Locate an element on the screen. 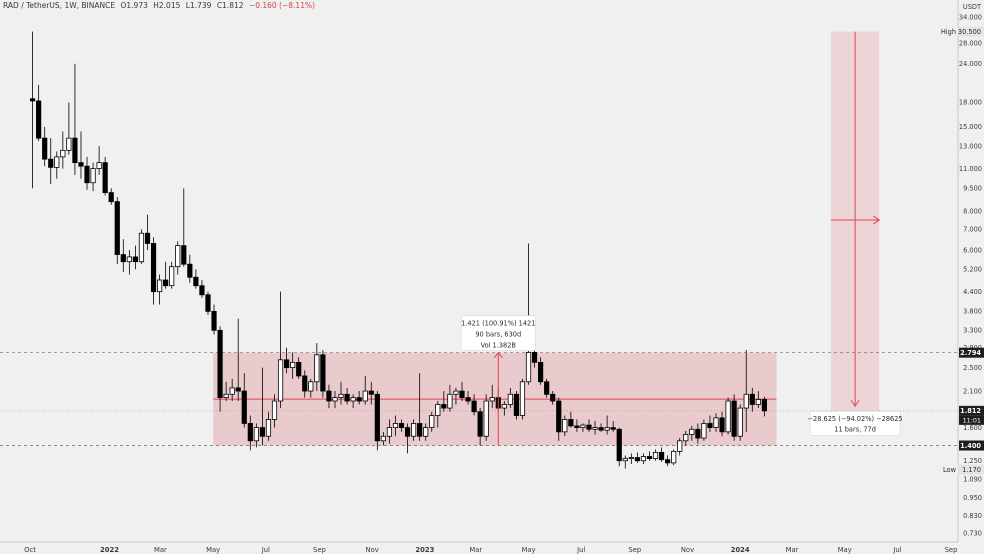 The height and width of the screenshot is (554, 984). time-tick-label: May is located at coordinates (845, 550).